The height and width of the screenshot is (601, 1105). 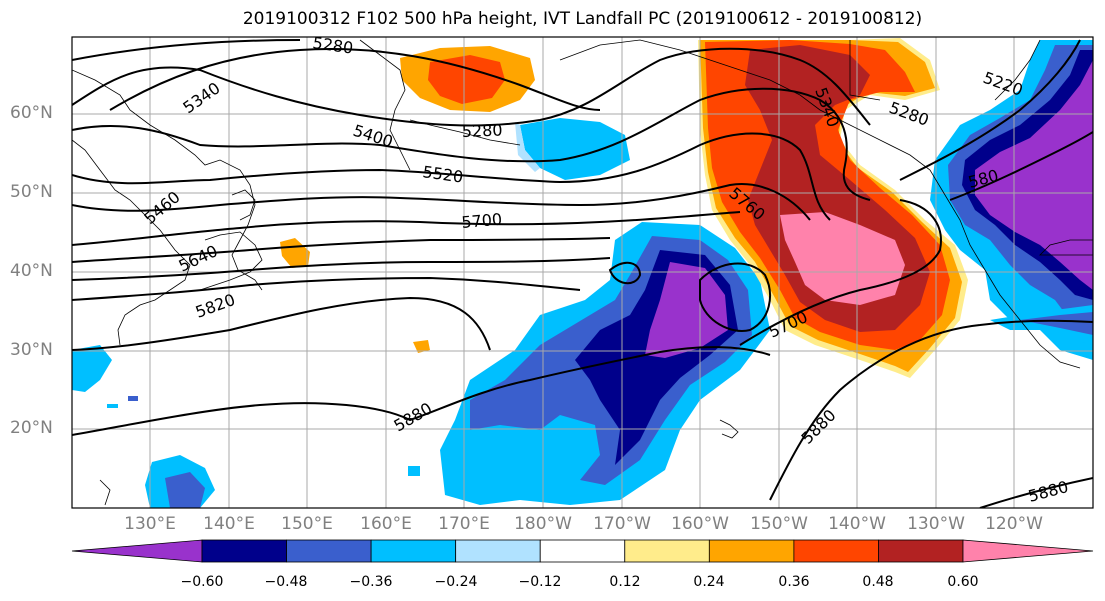 I want to click on colorbar-tick-label: −0.24, so click(x=456, y=582).